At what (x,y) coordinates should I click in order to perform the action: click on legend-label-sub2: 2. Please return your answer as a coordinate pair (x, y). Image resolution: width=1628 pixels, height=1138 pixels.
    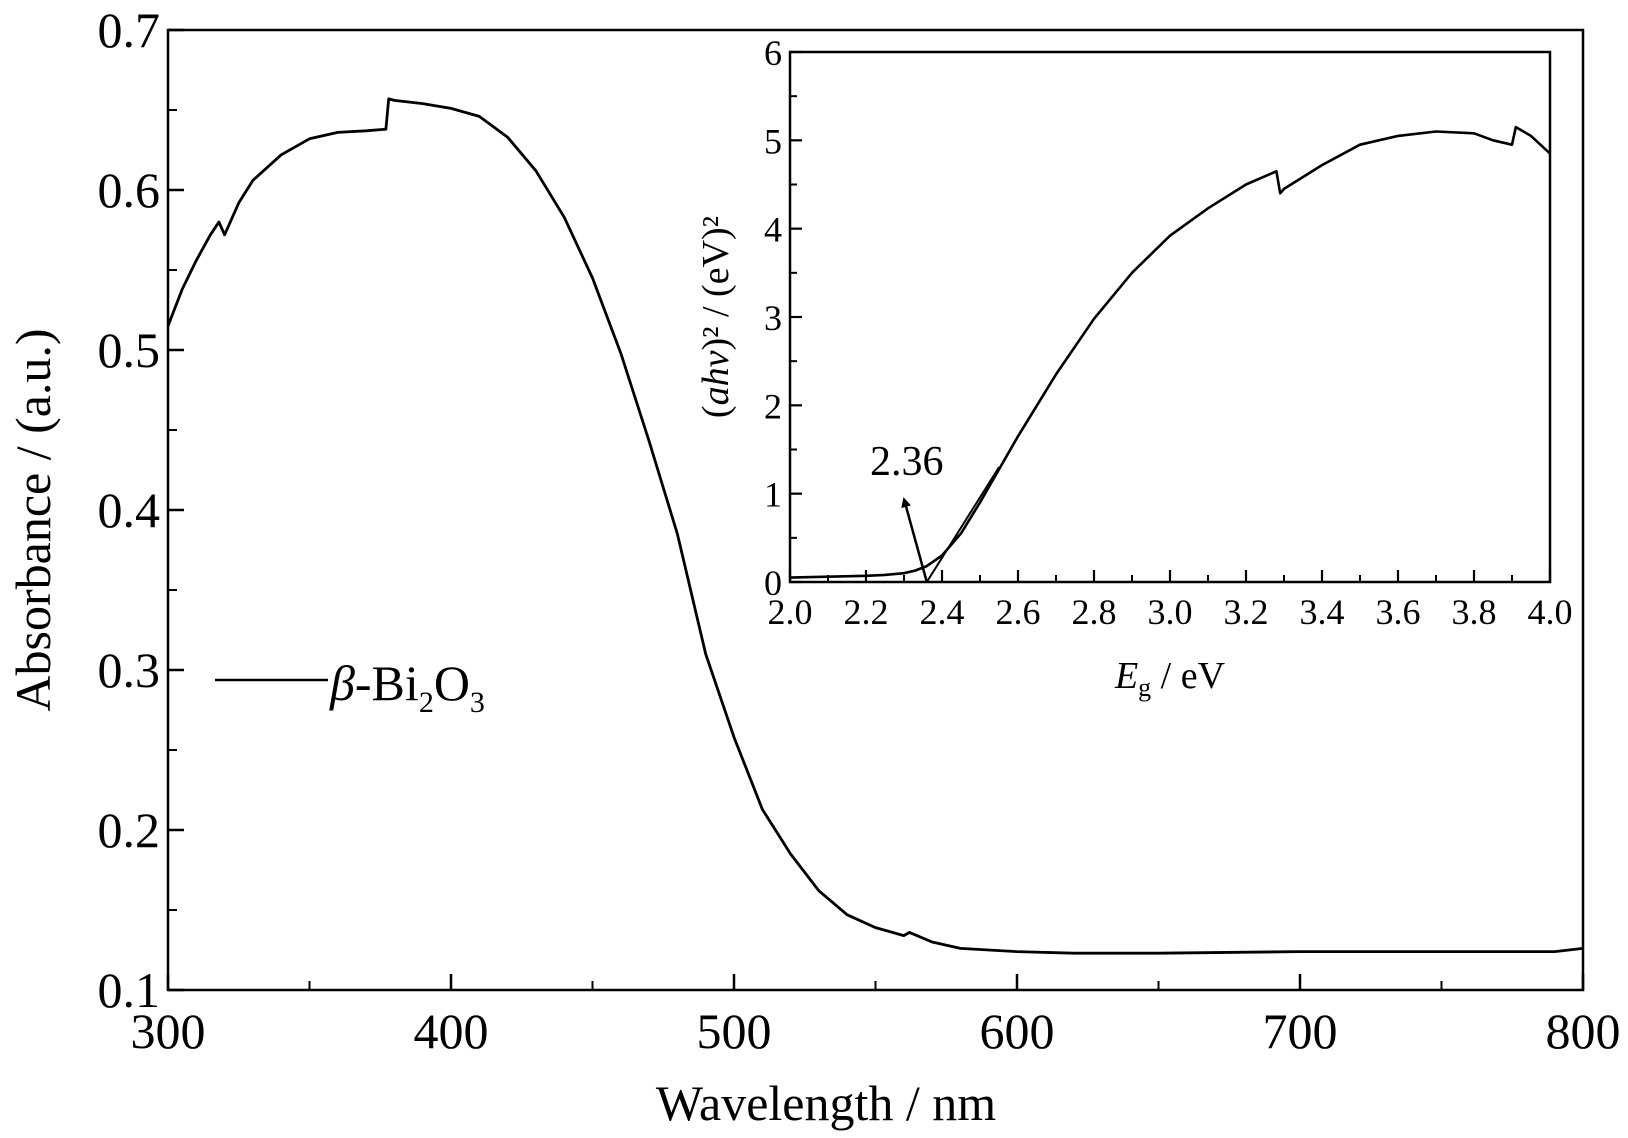
    Looking at the image, I should click on (426, 702).